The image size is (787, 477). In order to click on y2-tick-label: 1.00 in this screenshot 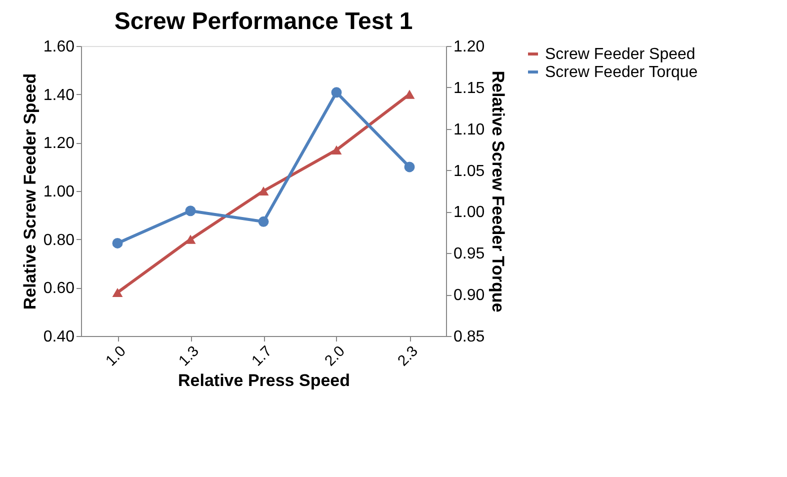, I will do `click(469, 213)`.